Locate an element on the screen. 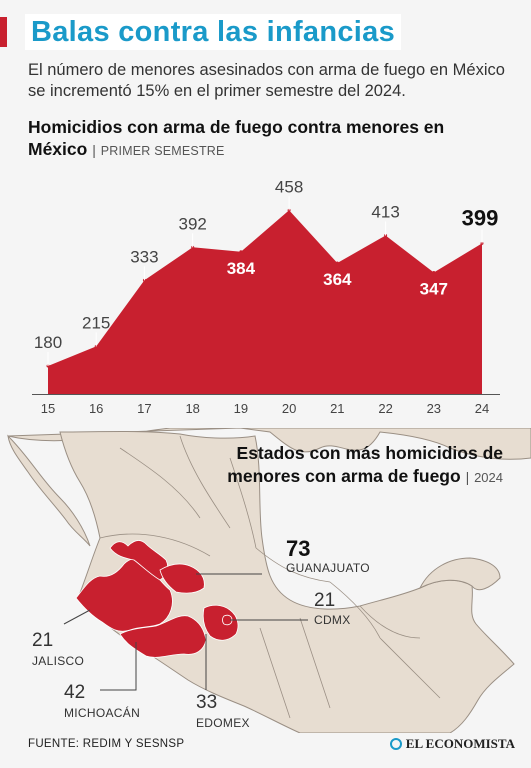 Image resolution: width=531 pixels, height=768 pixels. map-leader-lines is located at coordinates (185, 632).